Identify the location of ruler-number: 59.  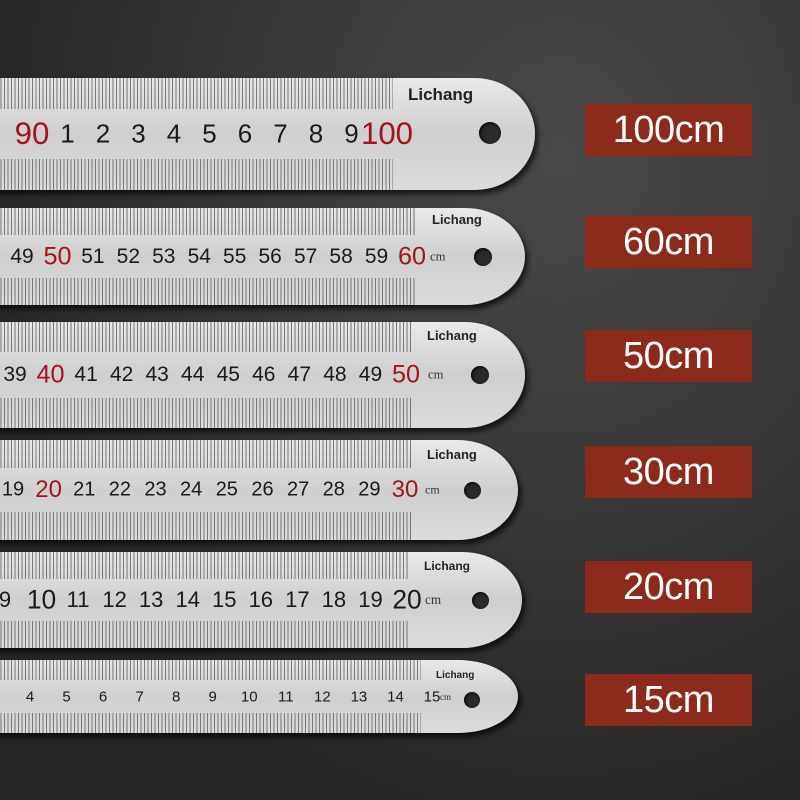
(376, 256).